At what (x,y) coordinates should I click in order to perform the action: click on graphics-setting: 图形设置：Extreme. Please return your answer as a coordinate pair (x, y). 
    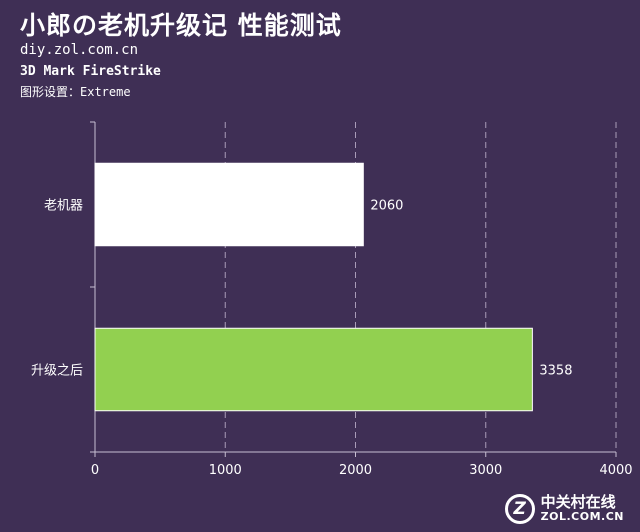
    Looking at the image, I should click on (75, 92).